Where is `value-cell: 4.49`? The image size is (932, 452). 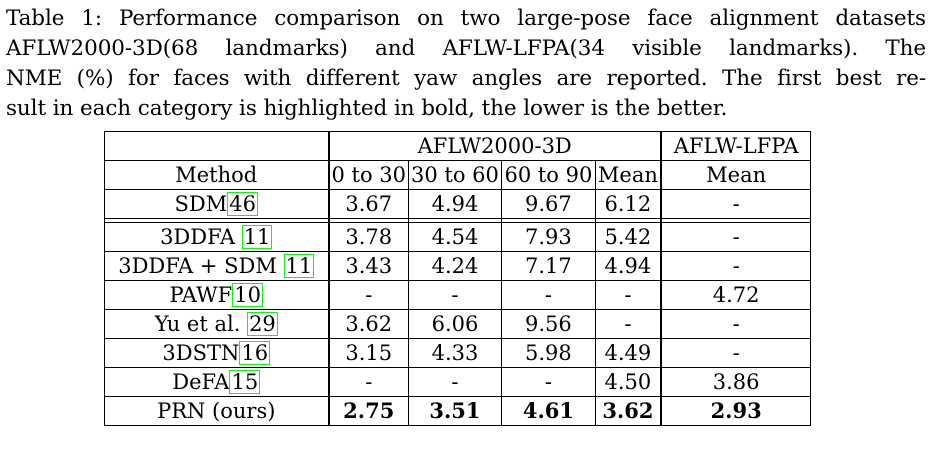
value-cell: 4.49 is located at coordinates (628, 353).